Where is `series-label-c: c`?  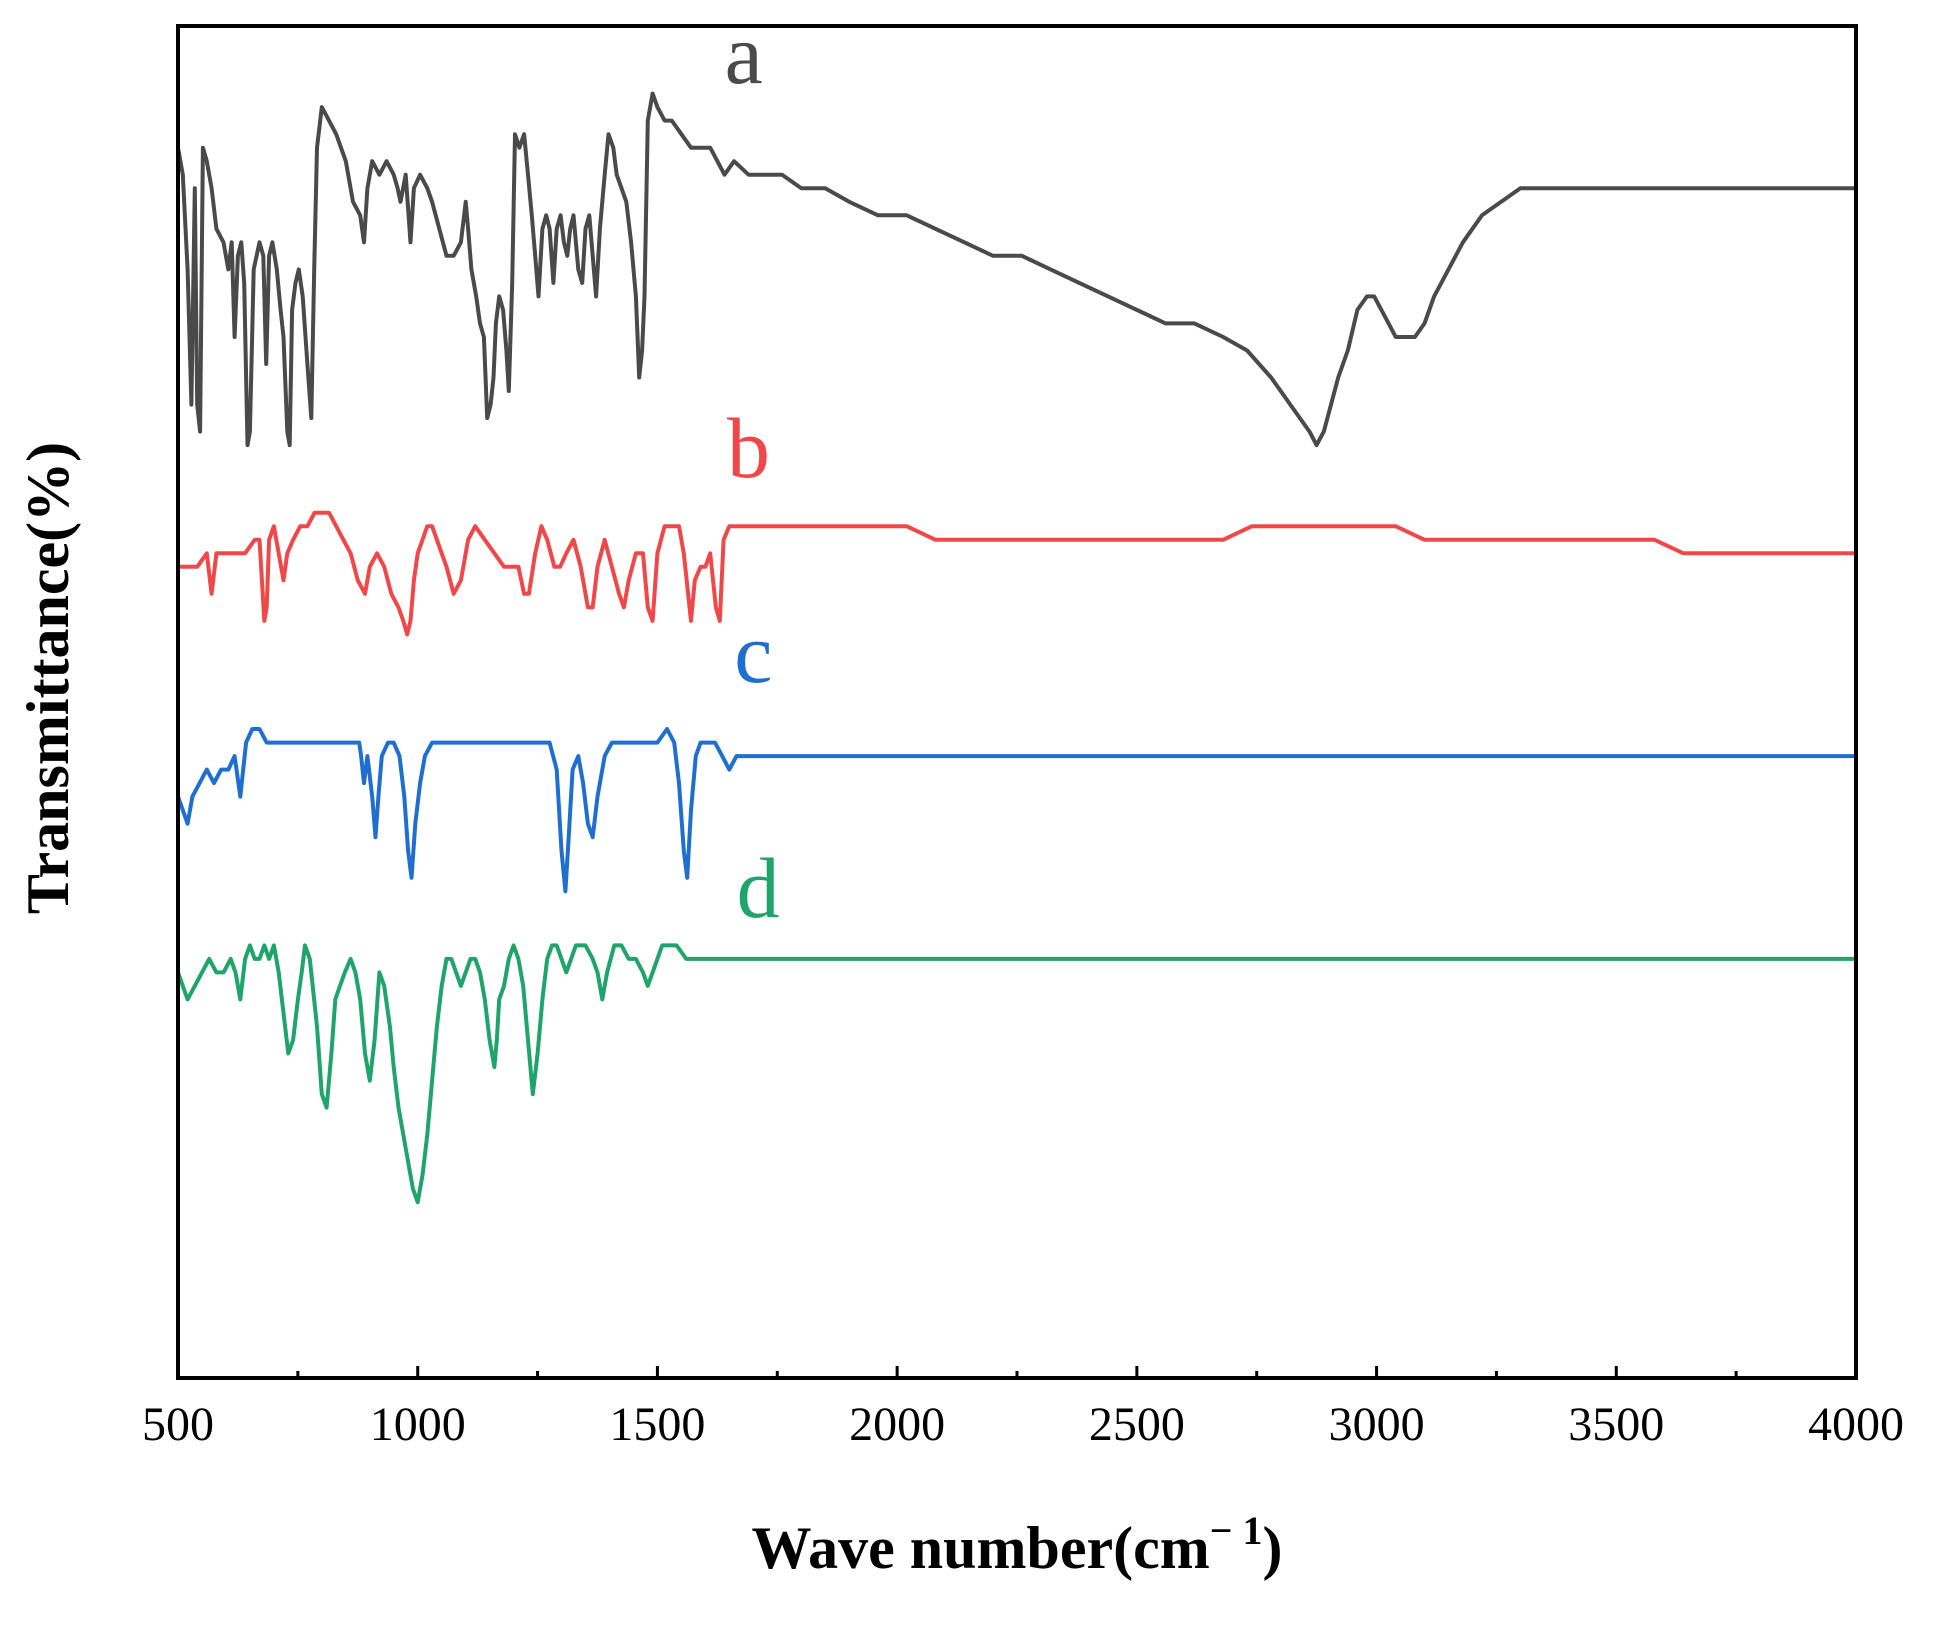 series-label-c: c is located at coordinates (753, 653).